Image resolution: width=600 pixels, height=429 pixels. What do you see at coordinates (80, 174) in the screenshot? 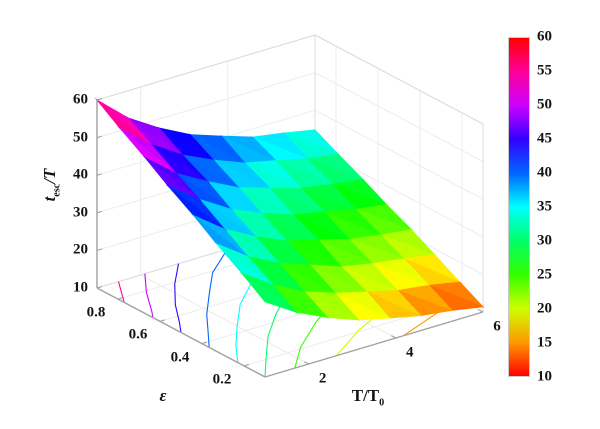
I see `z-tick-label: 40` at bounding box center [80, 174].